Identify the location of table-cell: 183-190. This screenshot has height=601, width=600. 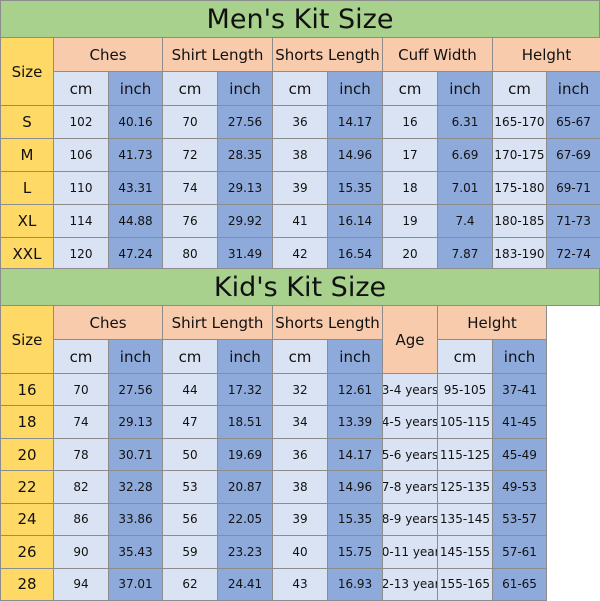
(519, 254).